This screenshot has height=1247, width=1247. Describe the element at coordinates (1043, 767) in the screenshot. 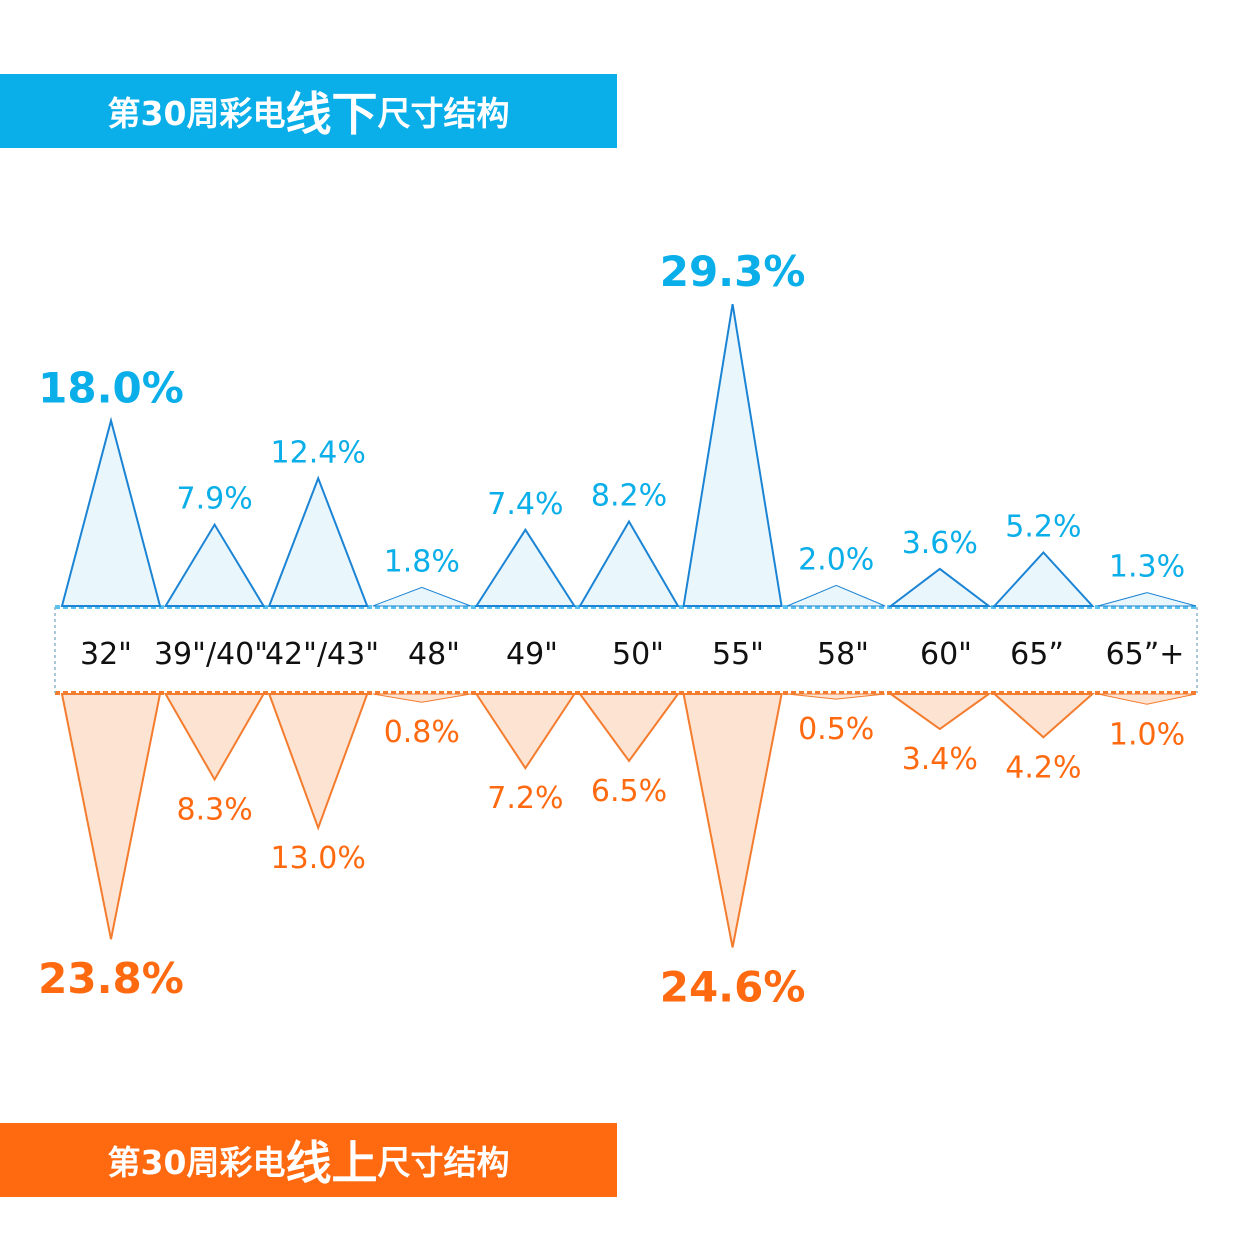

I see `online-value-label-10: 4.2%` at that location.